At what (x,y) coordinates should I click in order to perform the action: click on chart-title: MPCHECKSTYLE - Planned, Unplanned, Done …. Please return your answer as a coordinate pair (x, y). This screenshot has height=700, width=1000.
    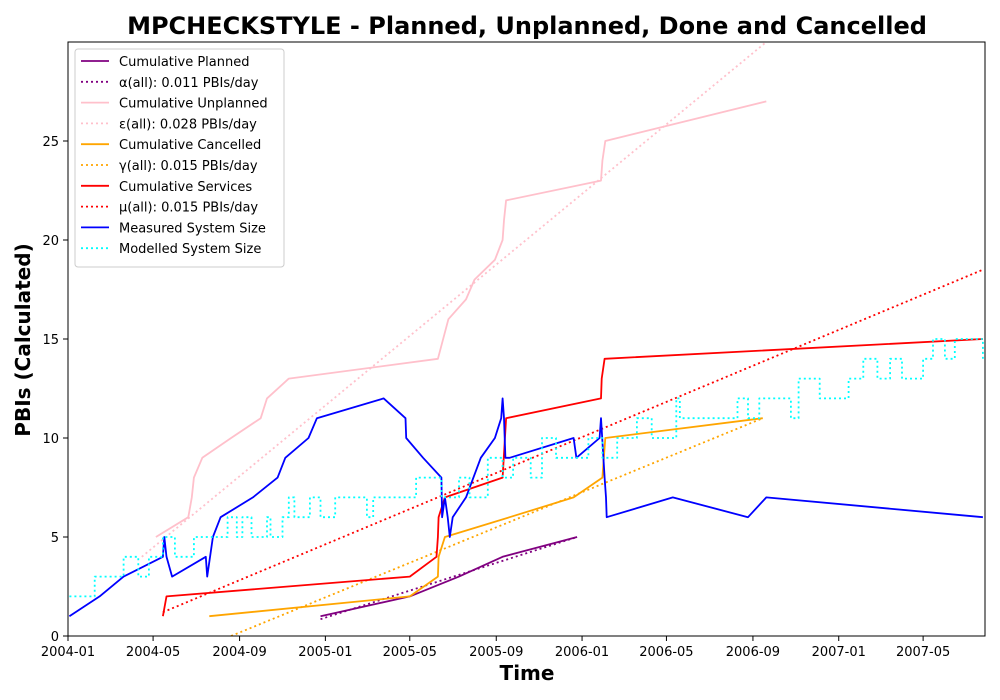
    Looking at the image, I should click on (527, 26).